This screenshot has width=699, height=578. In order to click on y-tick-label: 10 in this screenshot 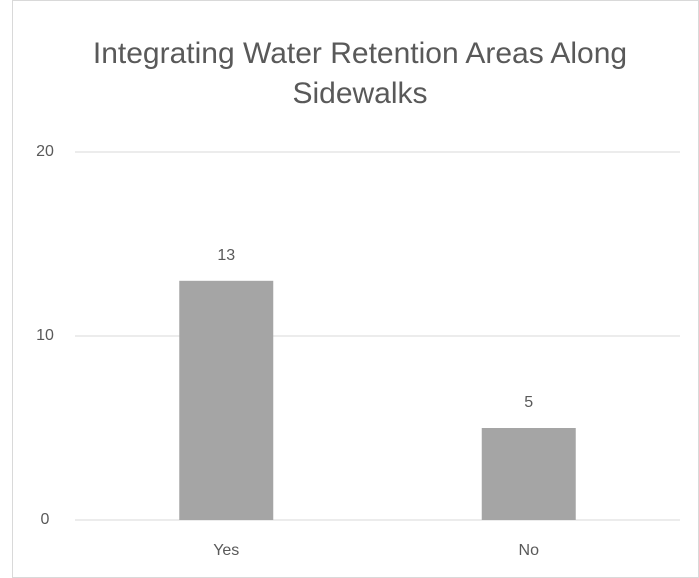, I will do `click(45, 335)`.